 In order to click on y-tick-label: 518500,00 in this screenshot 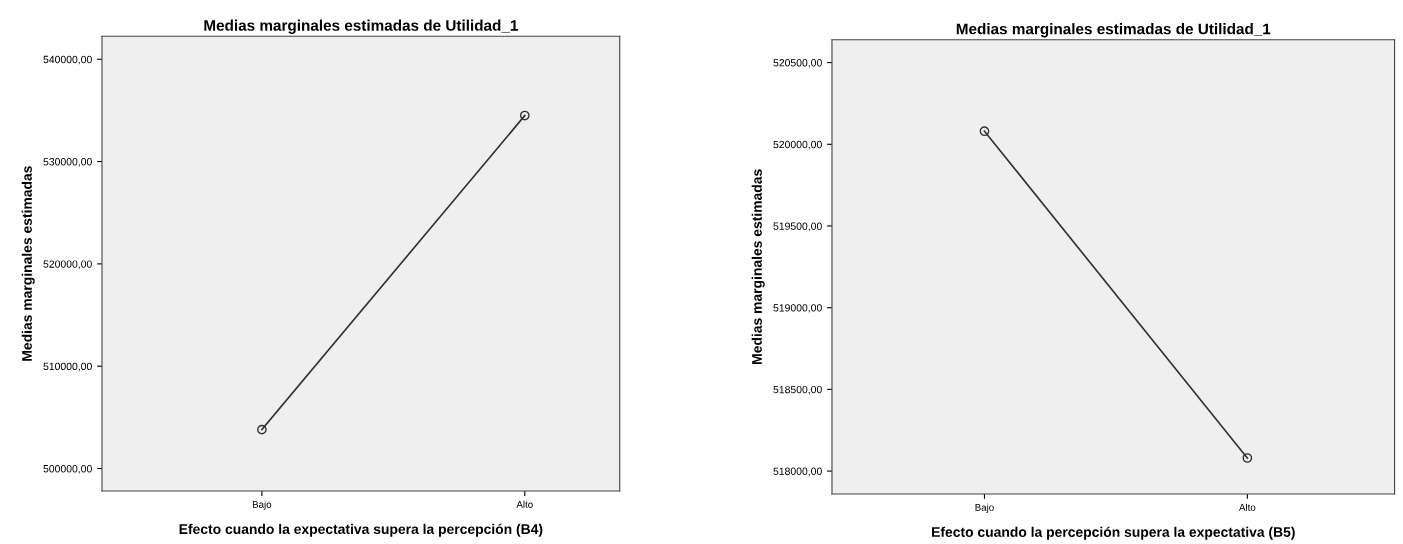, I will do `click(797, 390)`.